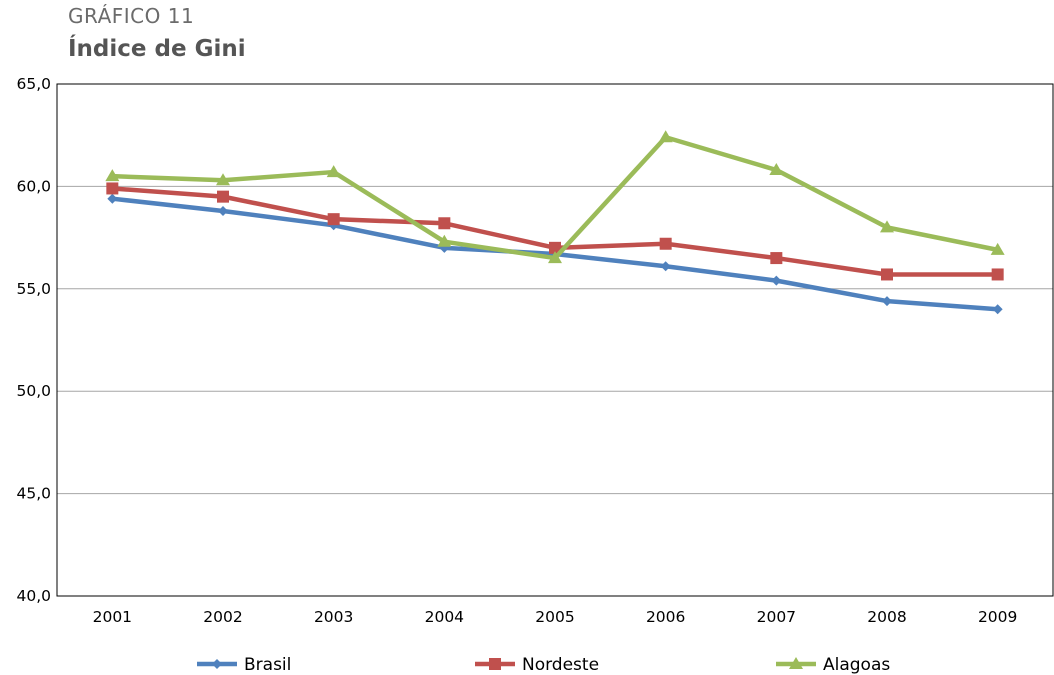 This screenshot has width=1054, height=675. Describe the element at coordinates (555, 231) in the screenshot. I see `series-nordeste` at that location.